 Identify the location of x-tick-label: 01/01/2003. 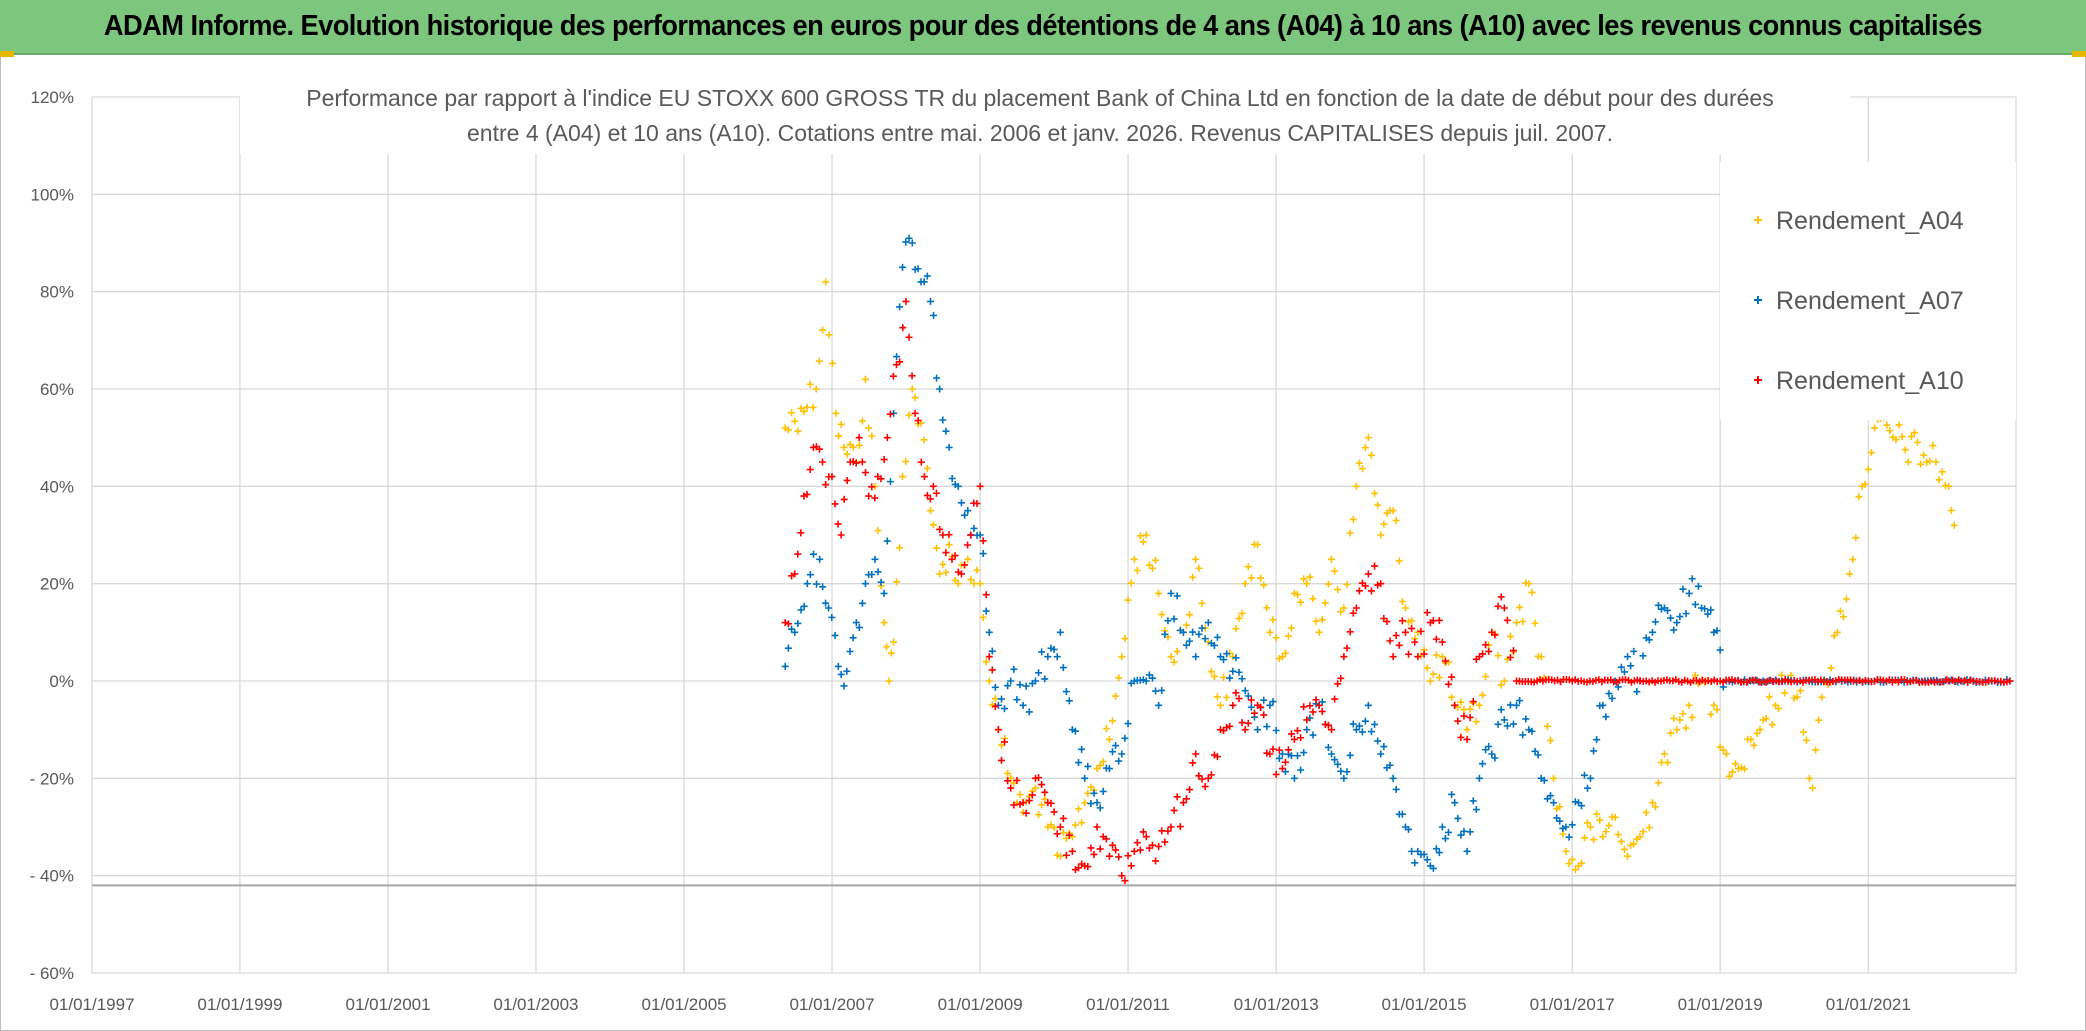
(535, 1004).